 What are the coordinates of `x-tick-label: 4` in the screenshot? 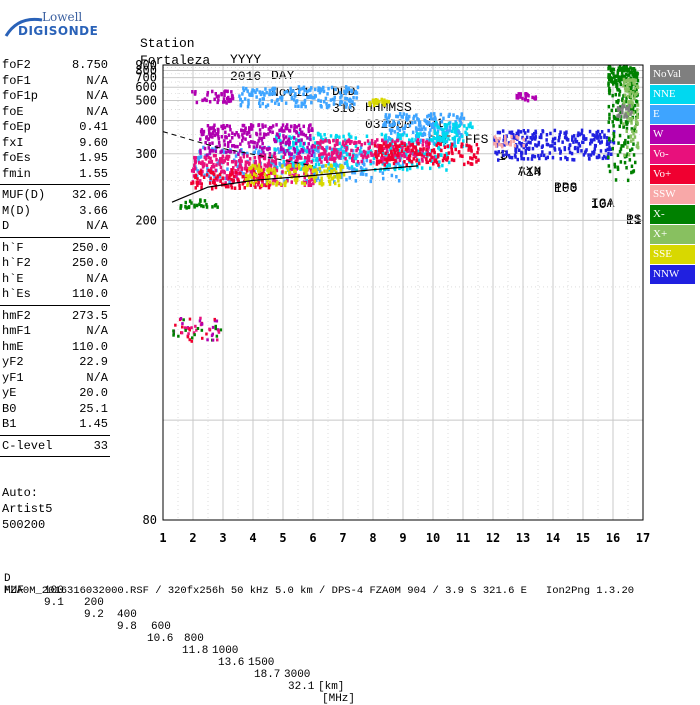 It's located at (252, 538).